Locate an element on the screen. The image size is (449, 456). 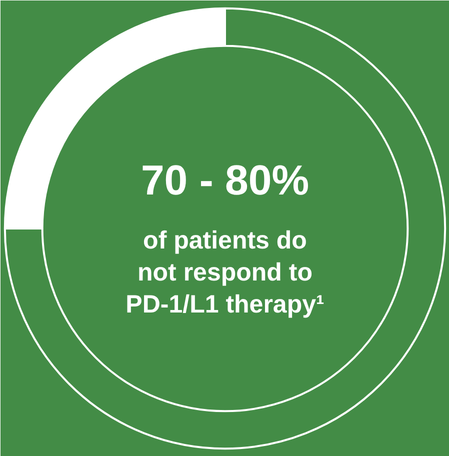
text: 70 - 80% is located at coordinates (225, 180).